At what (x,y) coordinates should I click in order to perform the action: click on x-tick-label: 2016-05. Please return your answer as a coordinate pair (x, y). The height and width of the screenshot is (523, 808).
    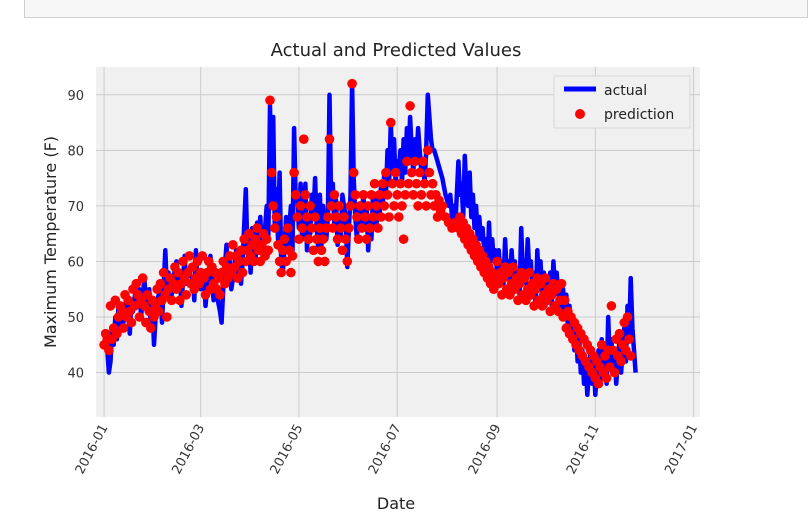
    Looking at the image, I should click on (287, 449).